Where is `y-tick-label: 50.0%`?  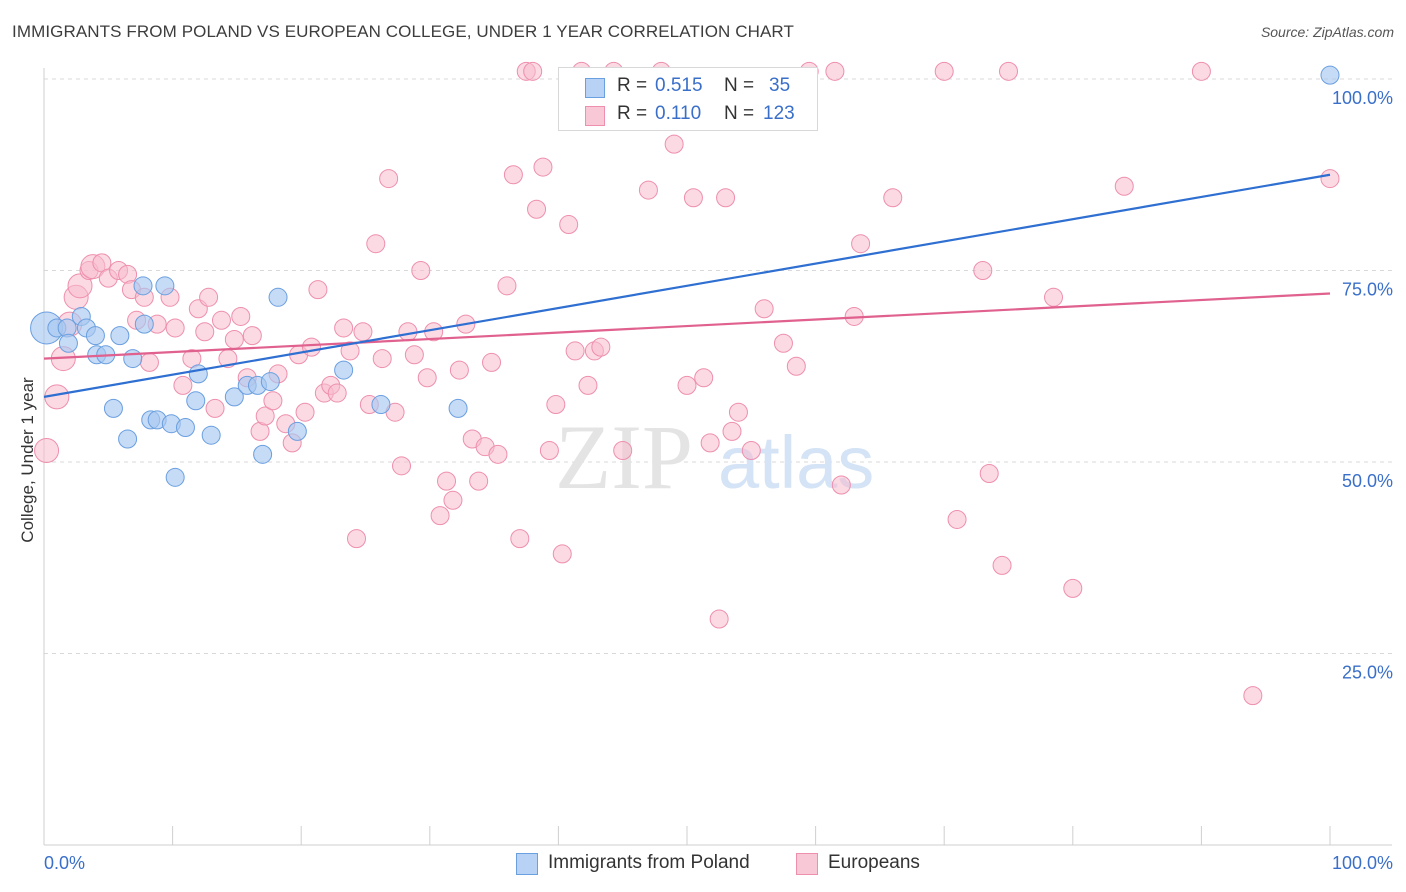
y-tick-label: 50.0% is located at coordinates (1367, 481).